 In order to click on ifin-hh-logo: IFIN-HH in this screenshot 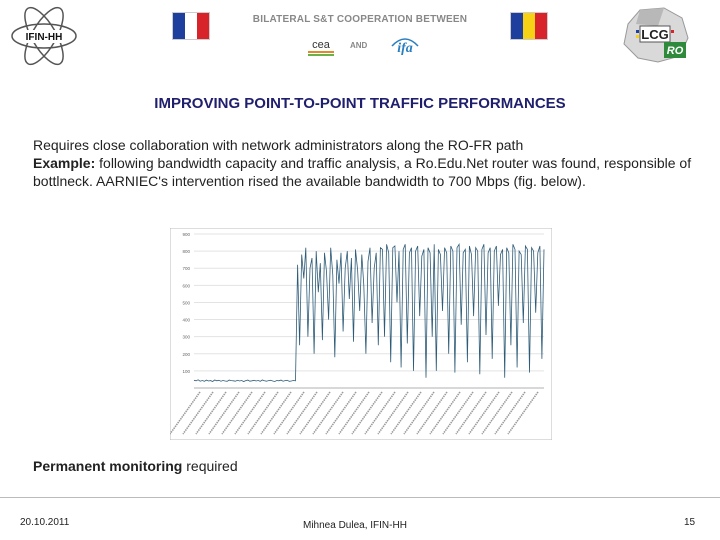, I will do `click(44, 36)`.